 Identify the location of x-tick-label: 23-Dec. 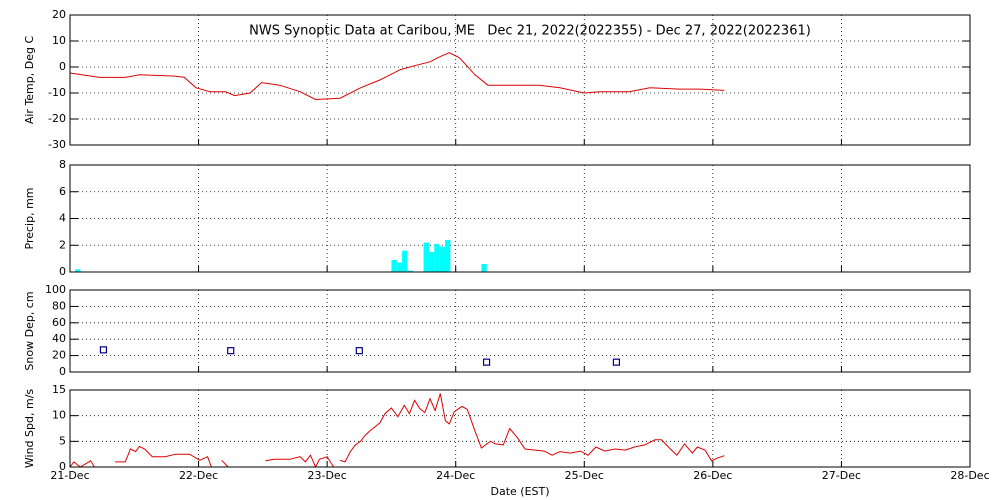
(327, 475).